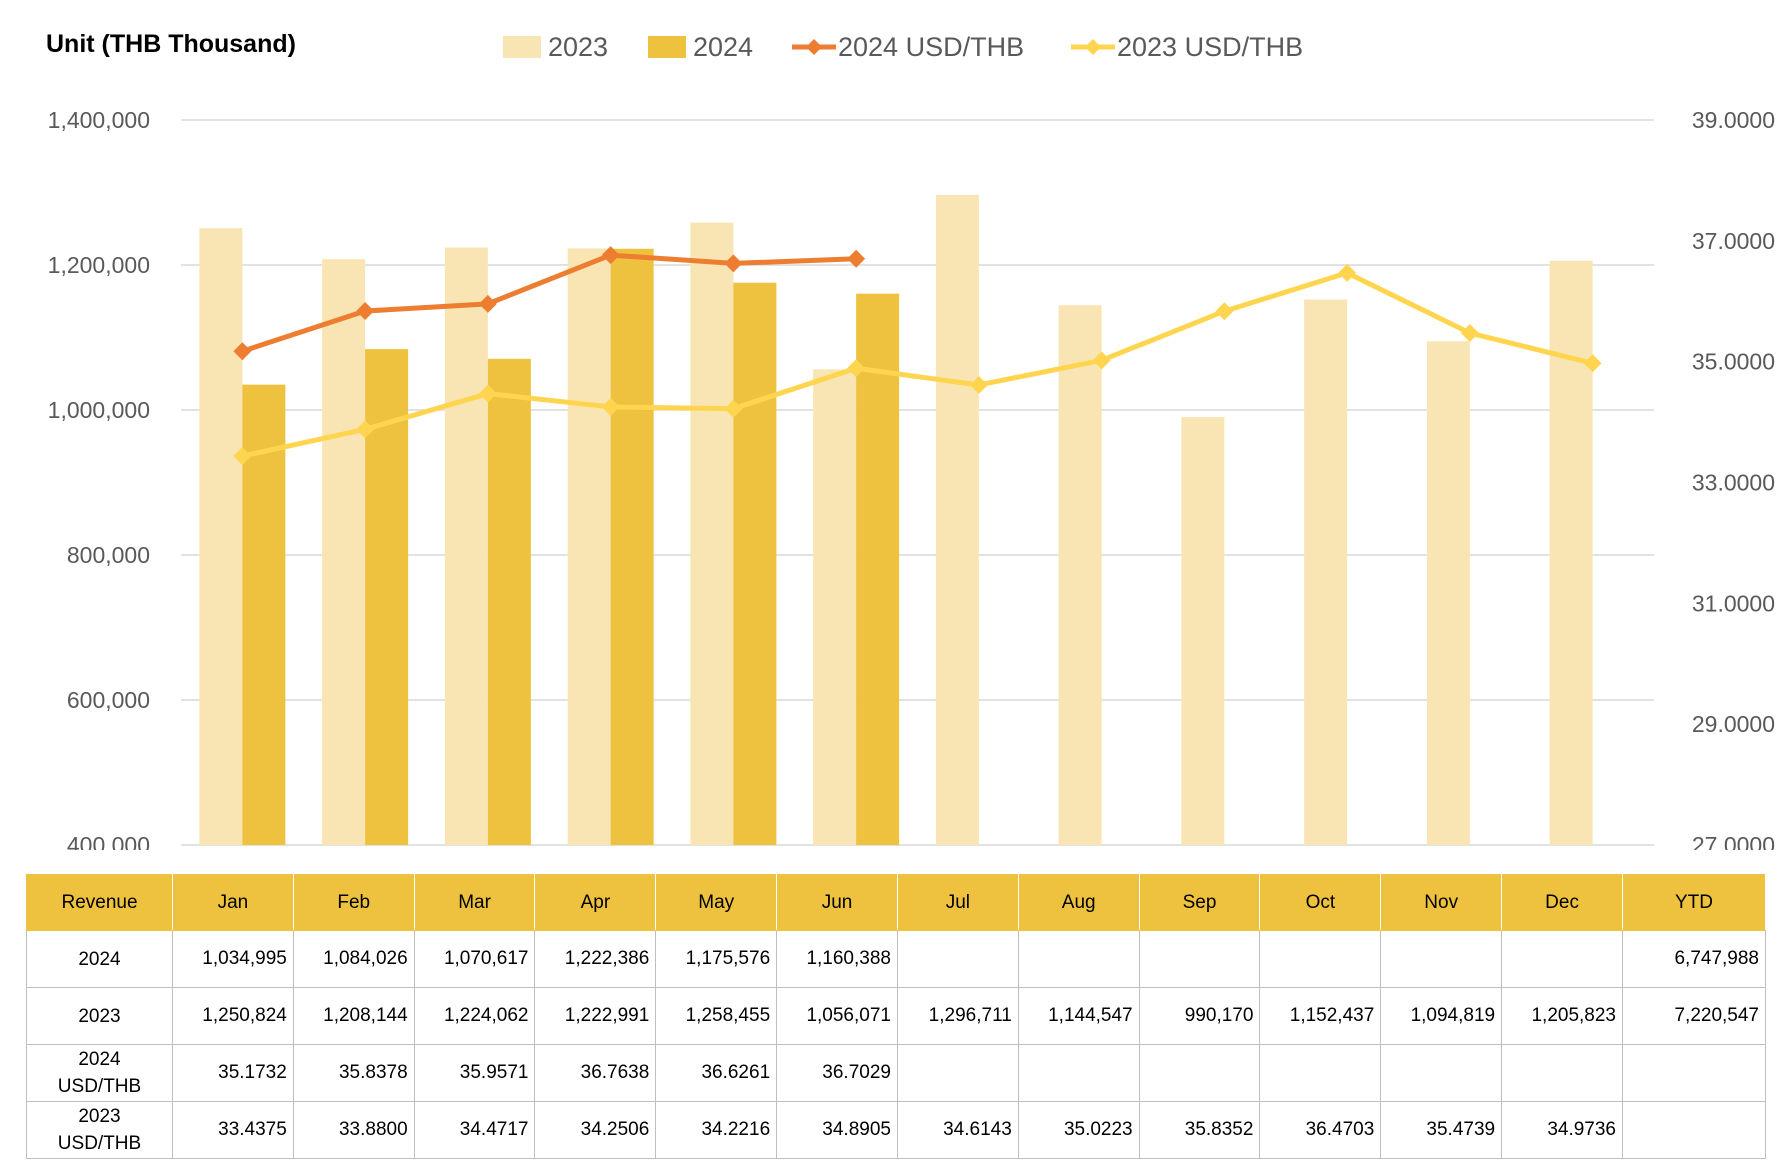  I want to click on y-left-tick-label: 600,000, so click(108, 700).